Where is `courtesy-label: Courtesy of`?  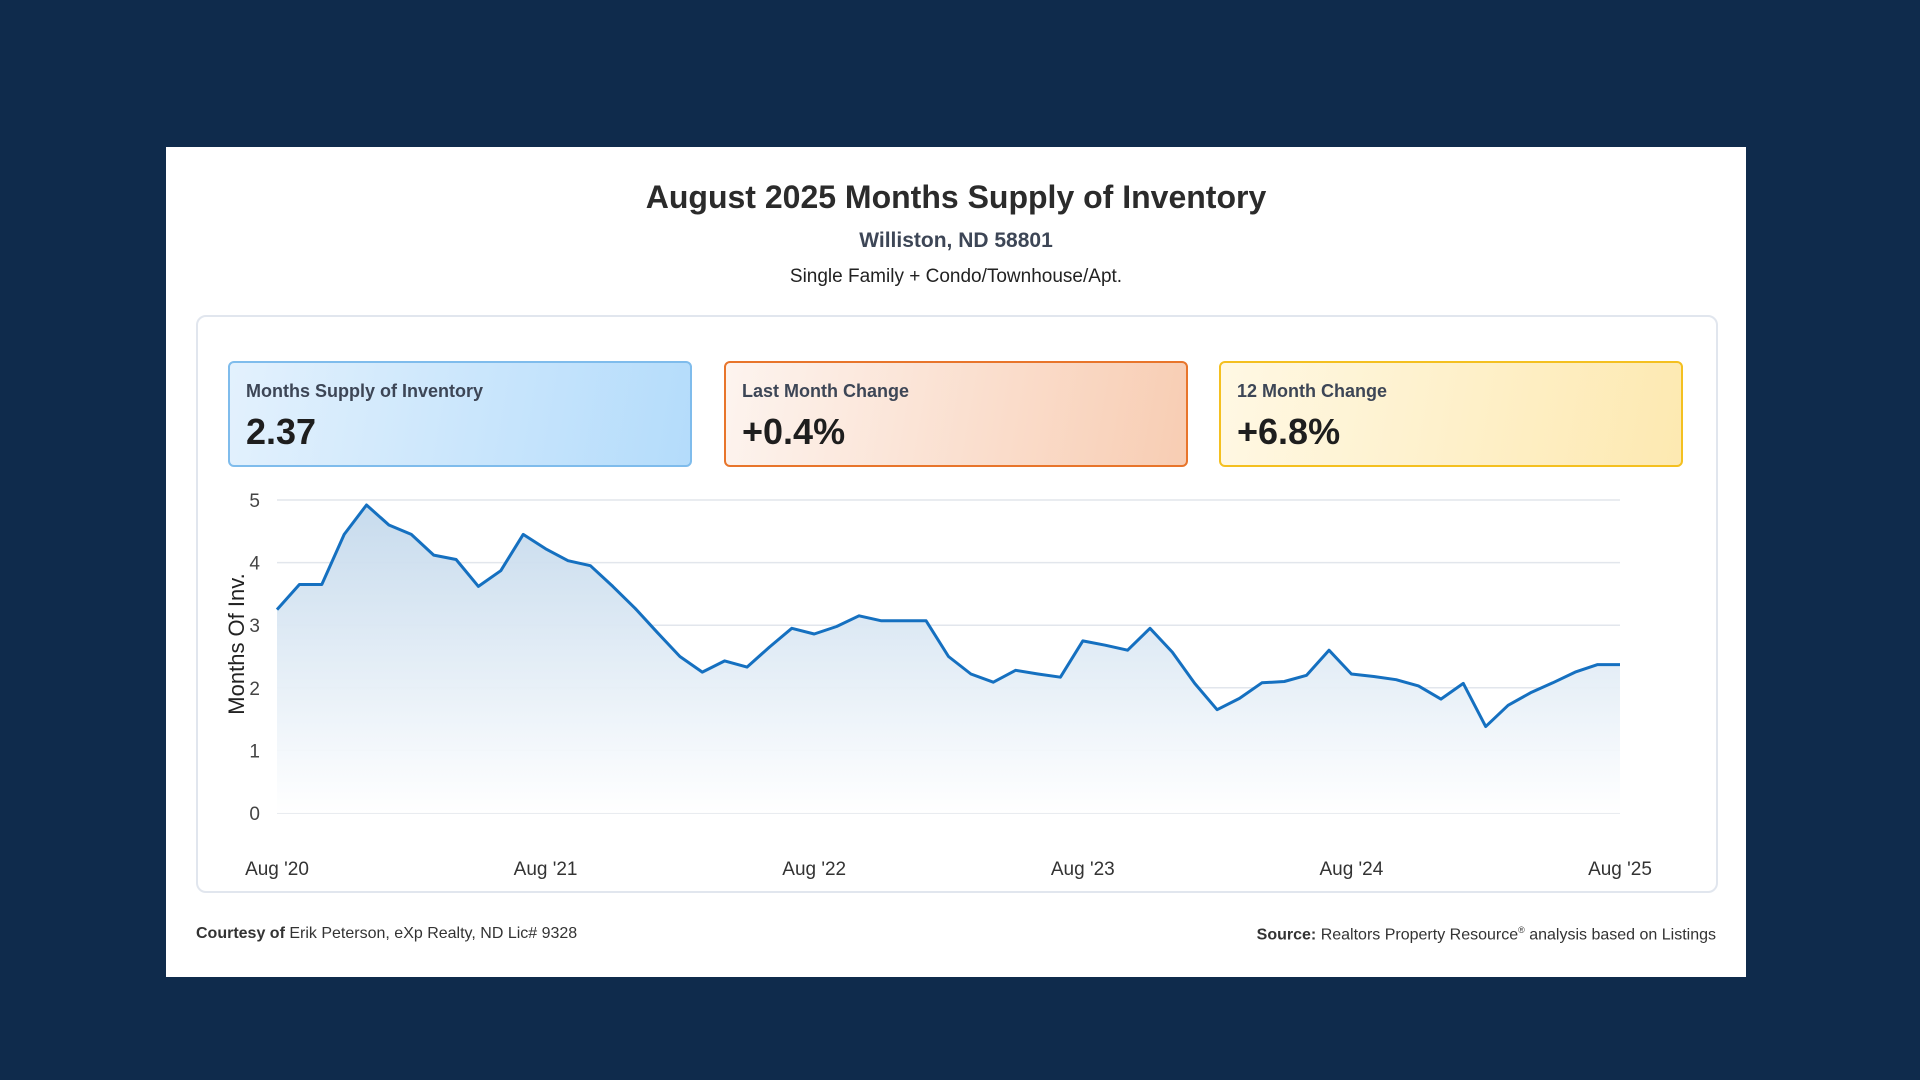 courtesy-label: Courtesy of is located at coordinates (240, 933).